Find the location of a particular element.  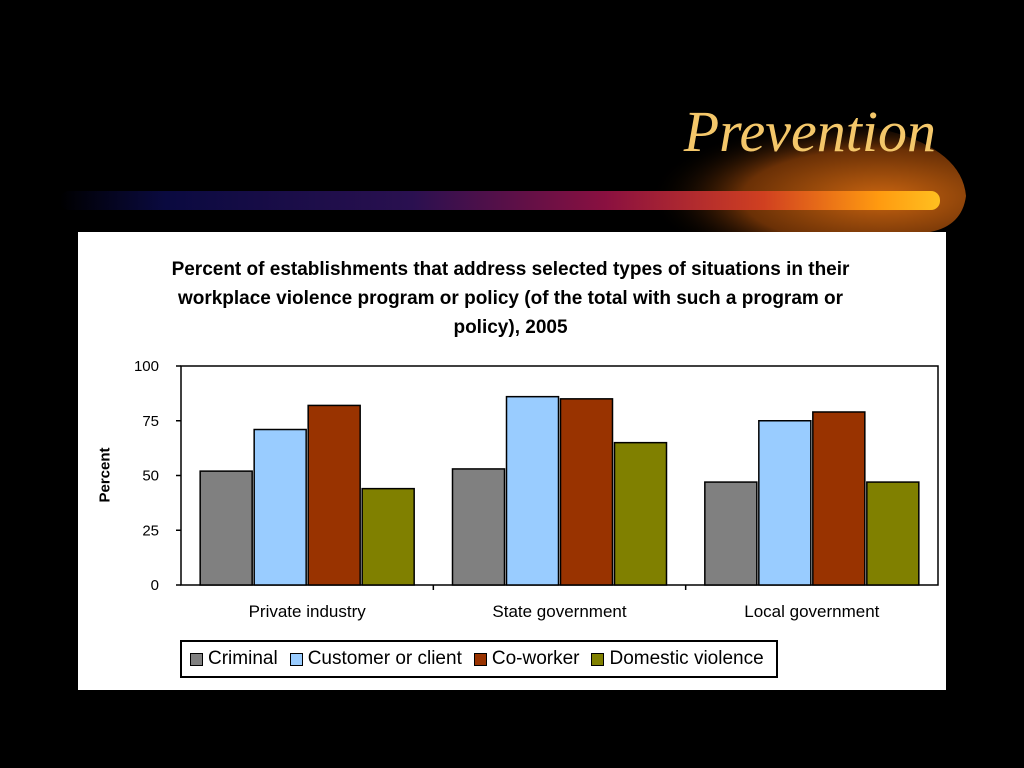

legend-label: Criminal is located at coordinates (243, 658).